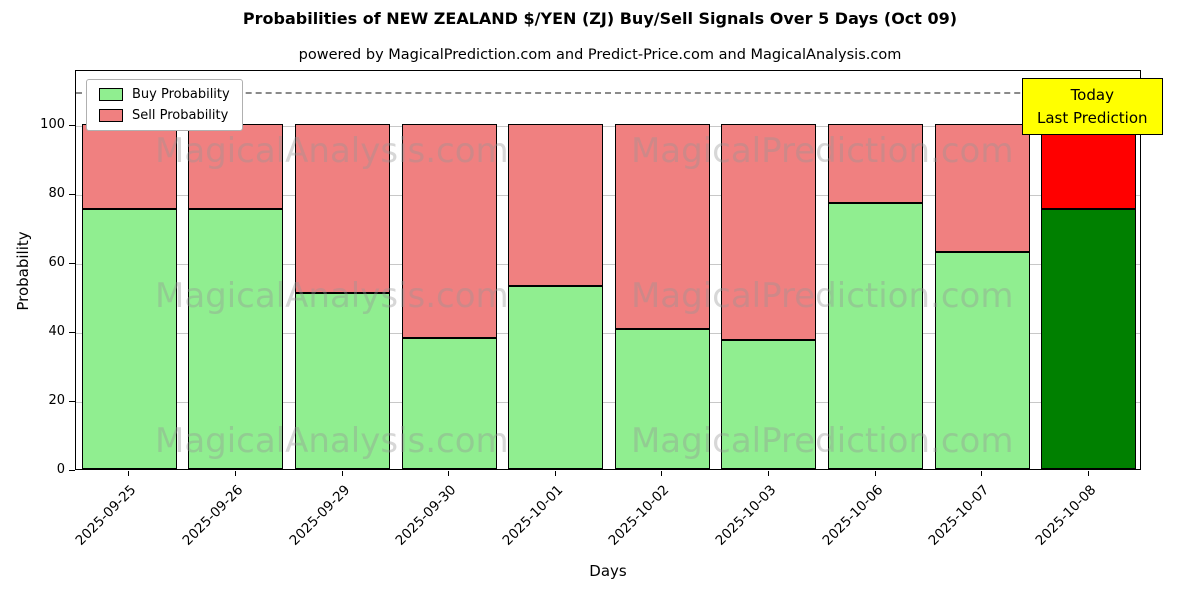 The image size is (1200, 600). I want to click on legend-item-sell: Sell Probability, so click(164, 115).